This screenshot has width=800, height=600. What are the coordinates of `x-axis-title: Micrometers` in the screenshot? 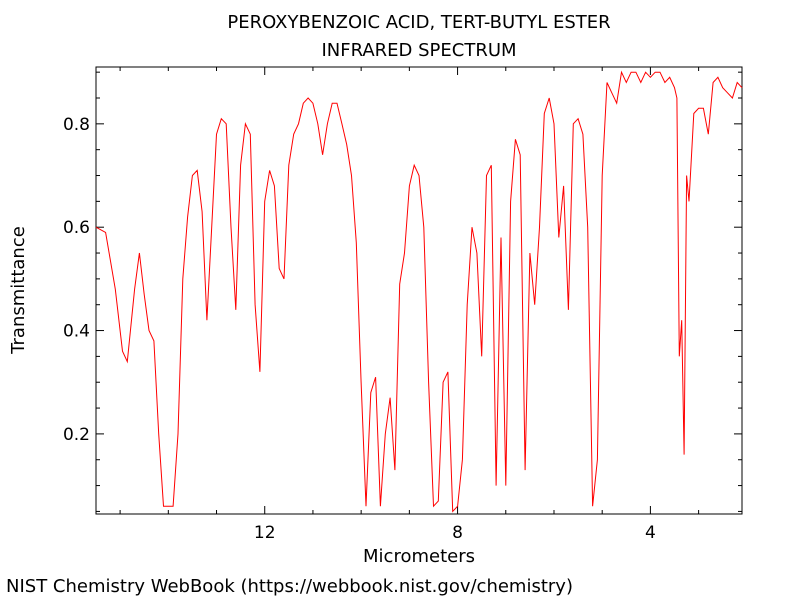 It's located at (419, 556).